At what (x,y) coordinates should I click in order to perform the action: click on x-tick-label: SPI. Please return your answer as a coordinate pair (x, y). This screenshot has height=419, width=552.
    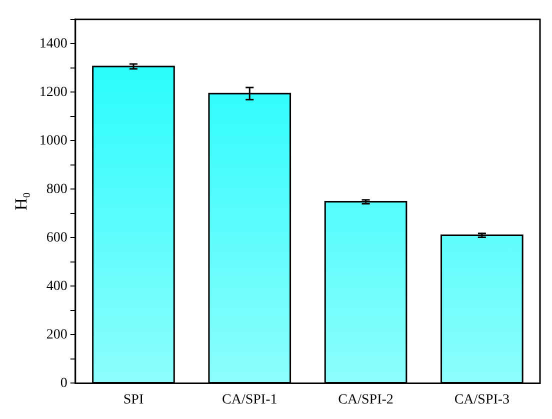
    Looking at the image, I should click on (133, 400).